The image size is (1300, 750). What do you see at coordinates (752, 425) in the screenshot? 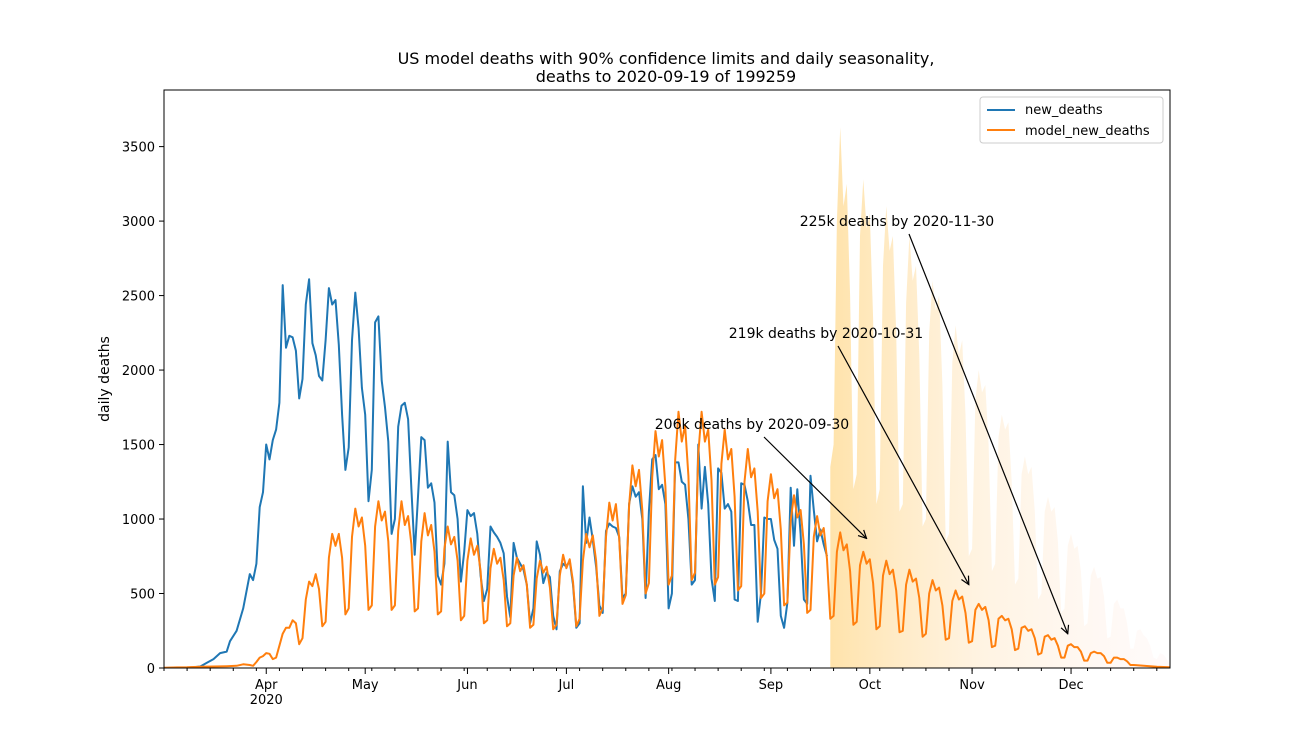
I see `annotation-label: 206k deaths by 2020-09-30` at bounding box center [752, 425].